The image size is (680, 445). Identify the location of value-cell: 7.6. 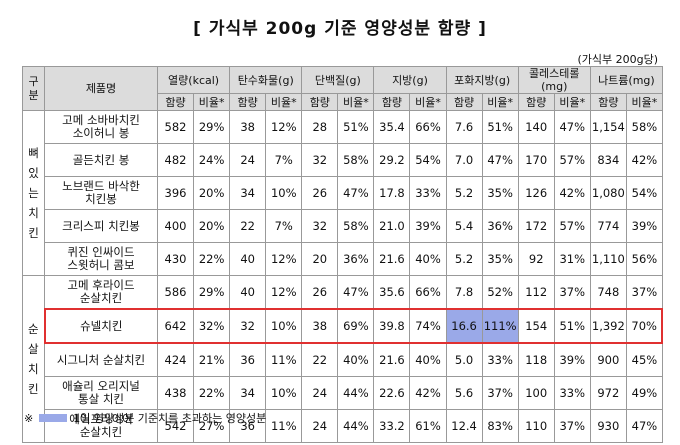
(464, 127).